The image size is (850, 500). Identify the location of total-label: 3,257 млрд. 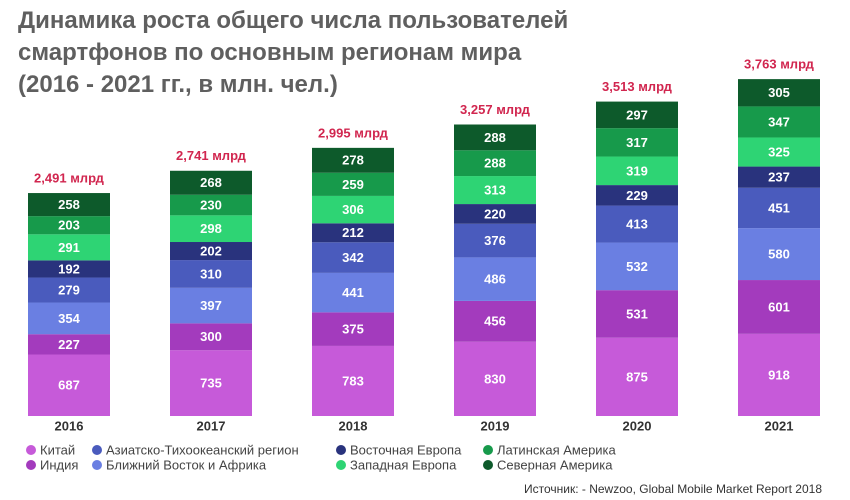
(495, 109).